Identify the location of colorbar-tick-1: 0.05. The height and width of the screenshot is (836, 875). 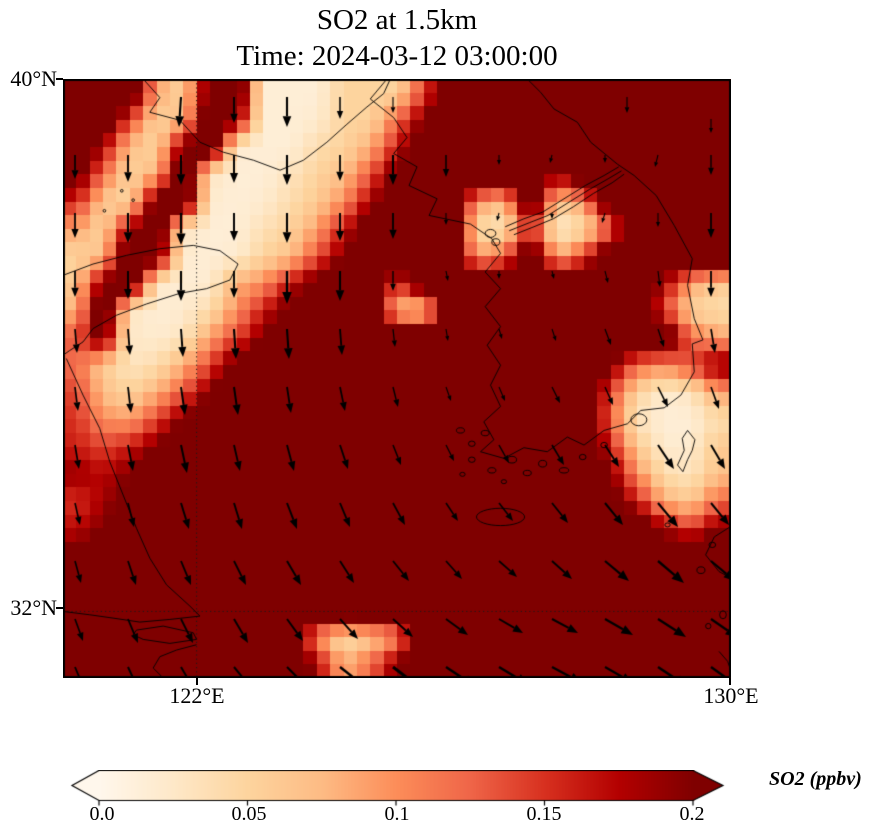
(249, 814).